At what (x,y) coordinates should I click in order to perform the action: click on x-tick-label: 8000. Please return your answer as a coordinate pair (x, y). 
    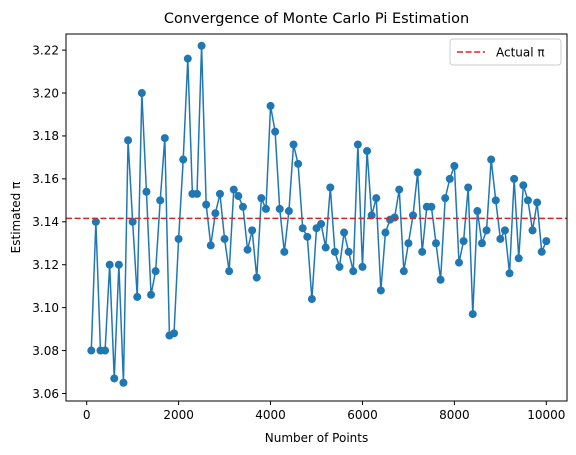
    Looking at the image, I should click on (454, 415).